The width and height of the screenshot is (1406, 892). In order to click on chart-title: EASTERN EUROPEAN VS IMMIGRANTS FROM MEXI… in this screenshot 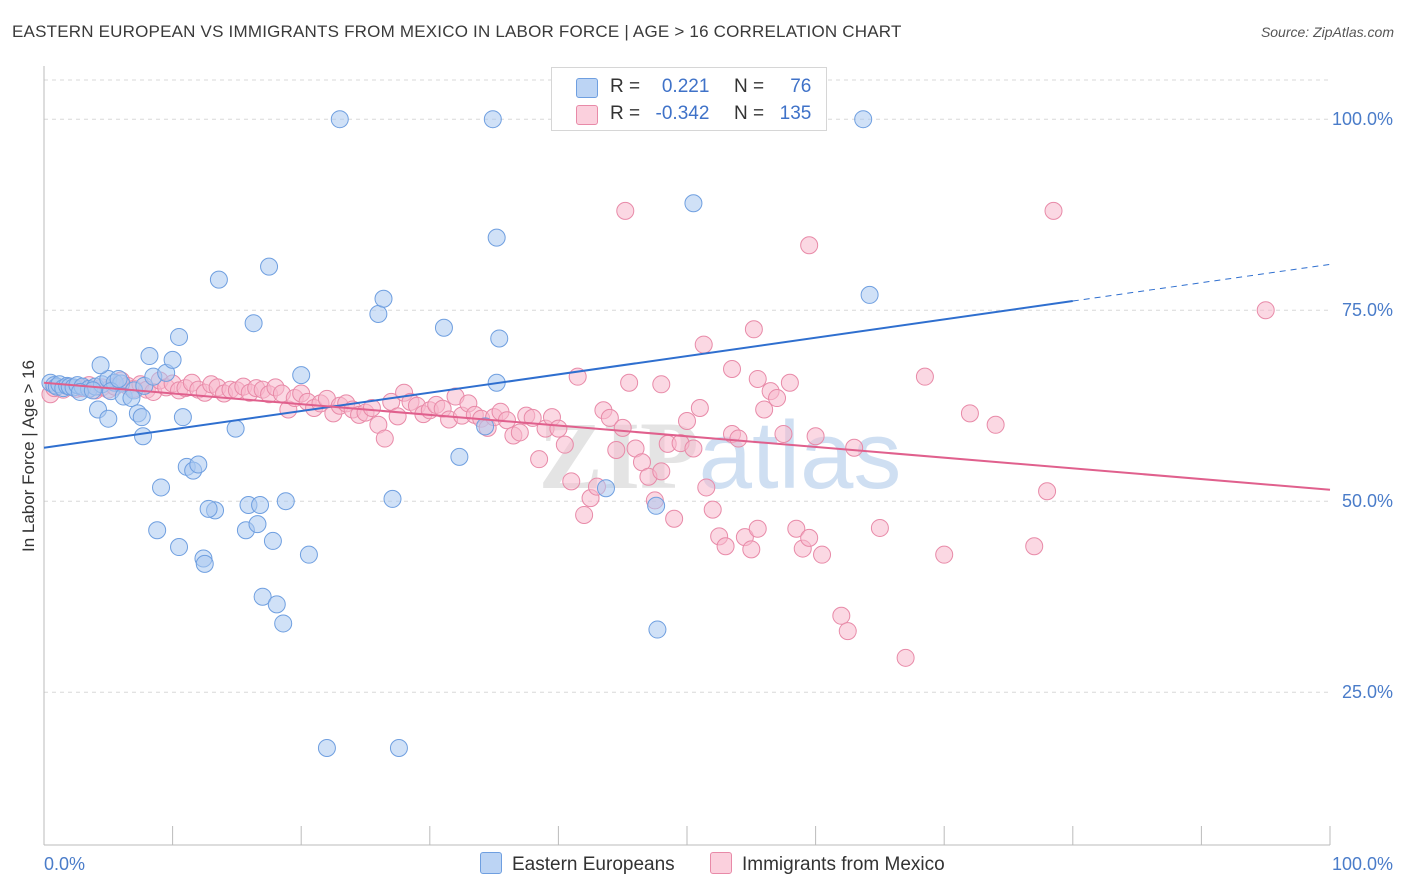, I will do `click(457, 31)`.